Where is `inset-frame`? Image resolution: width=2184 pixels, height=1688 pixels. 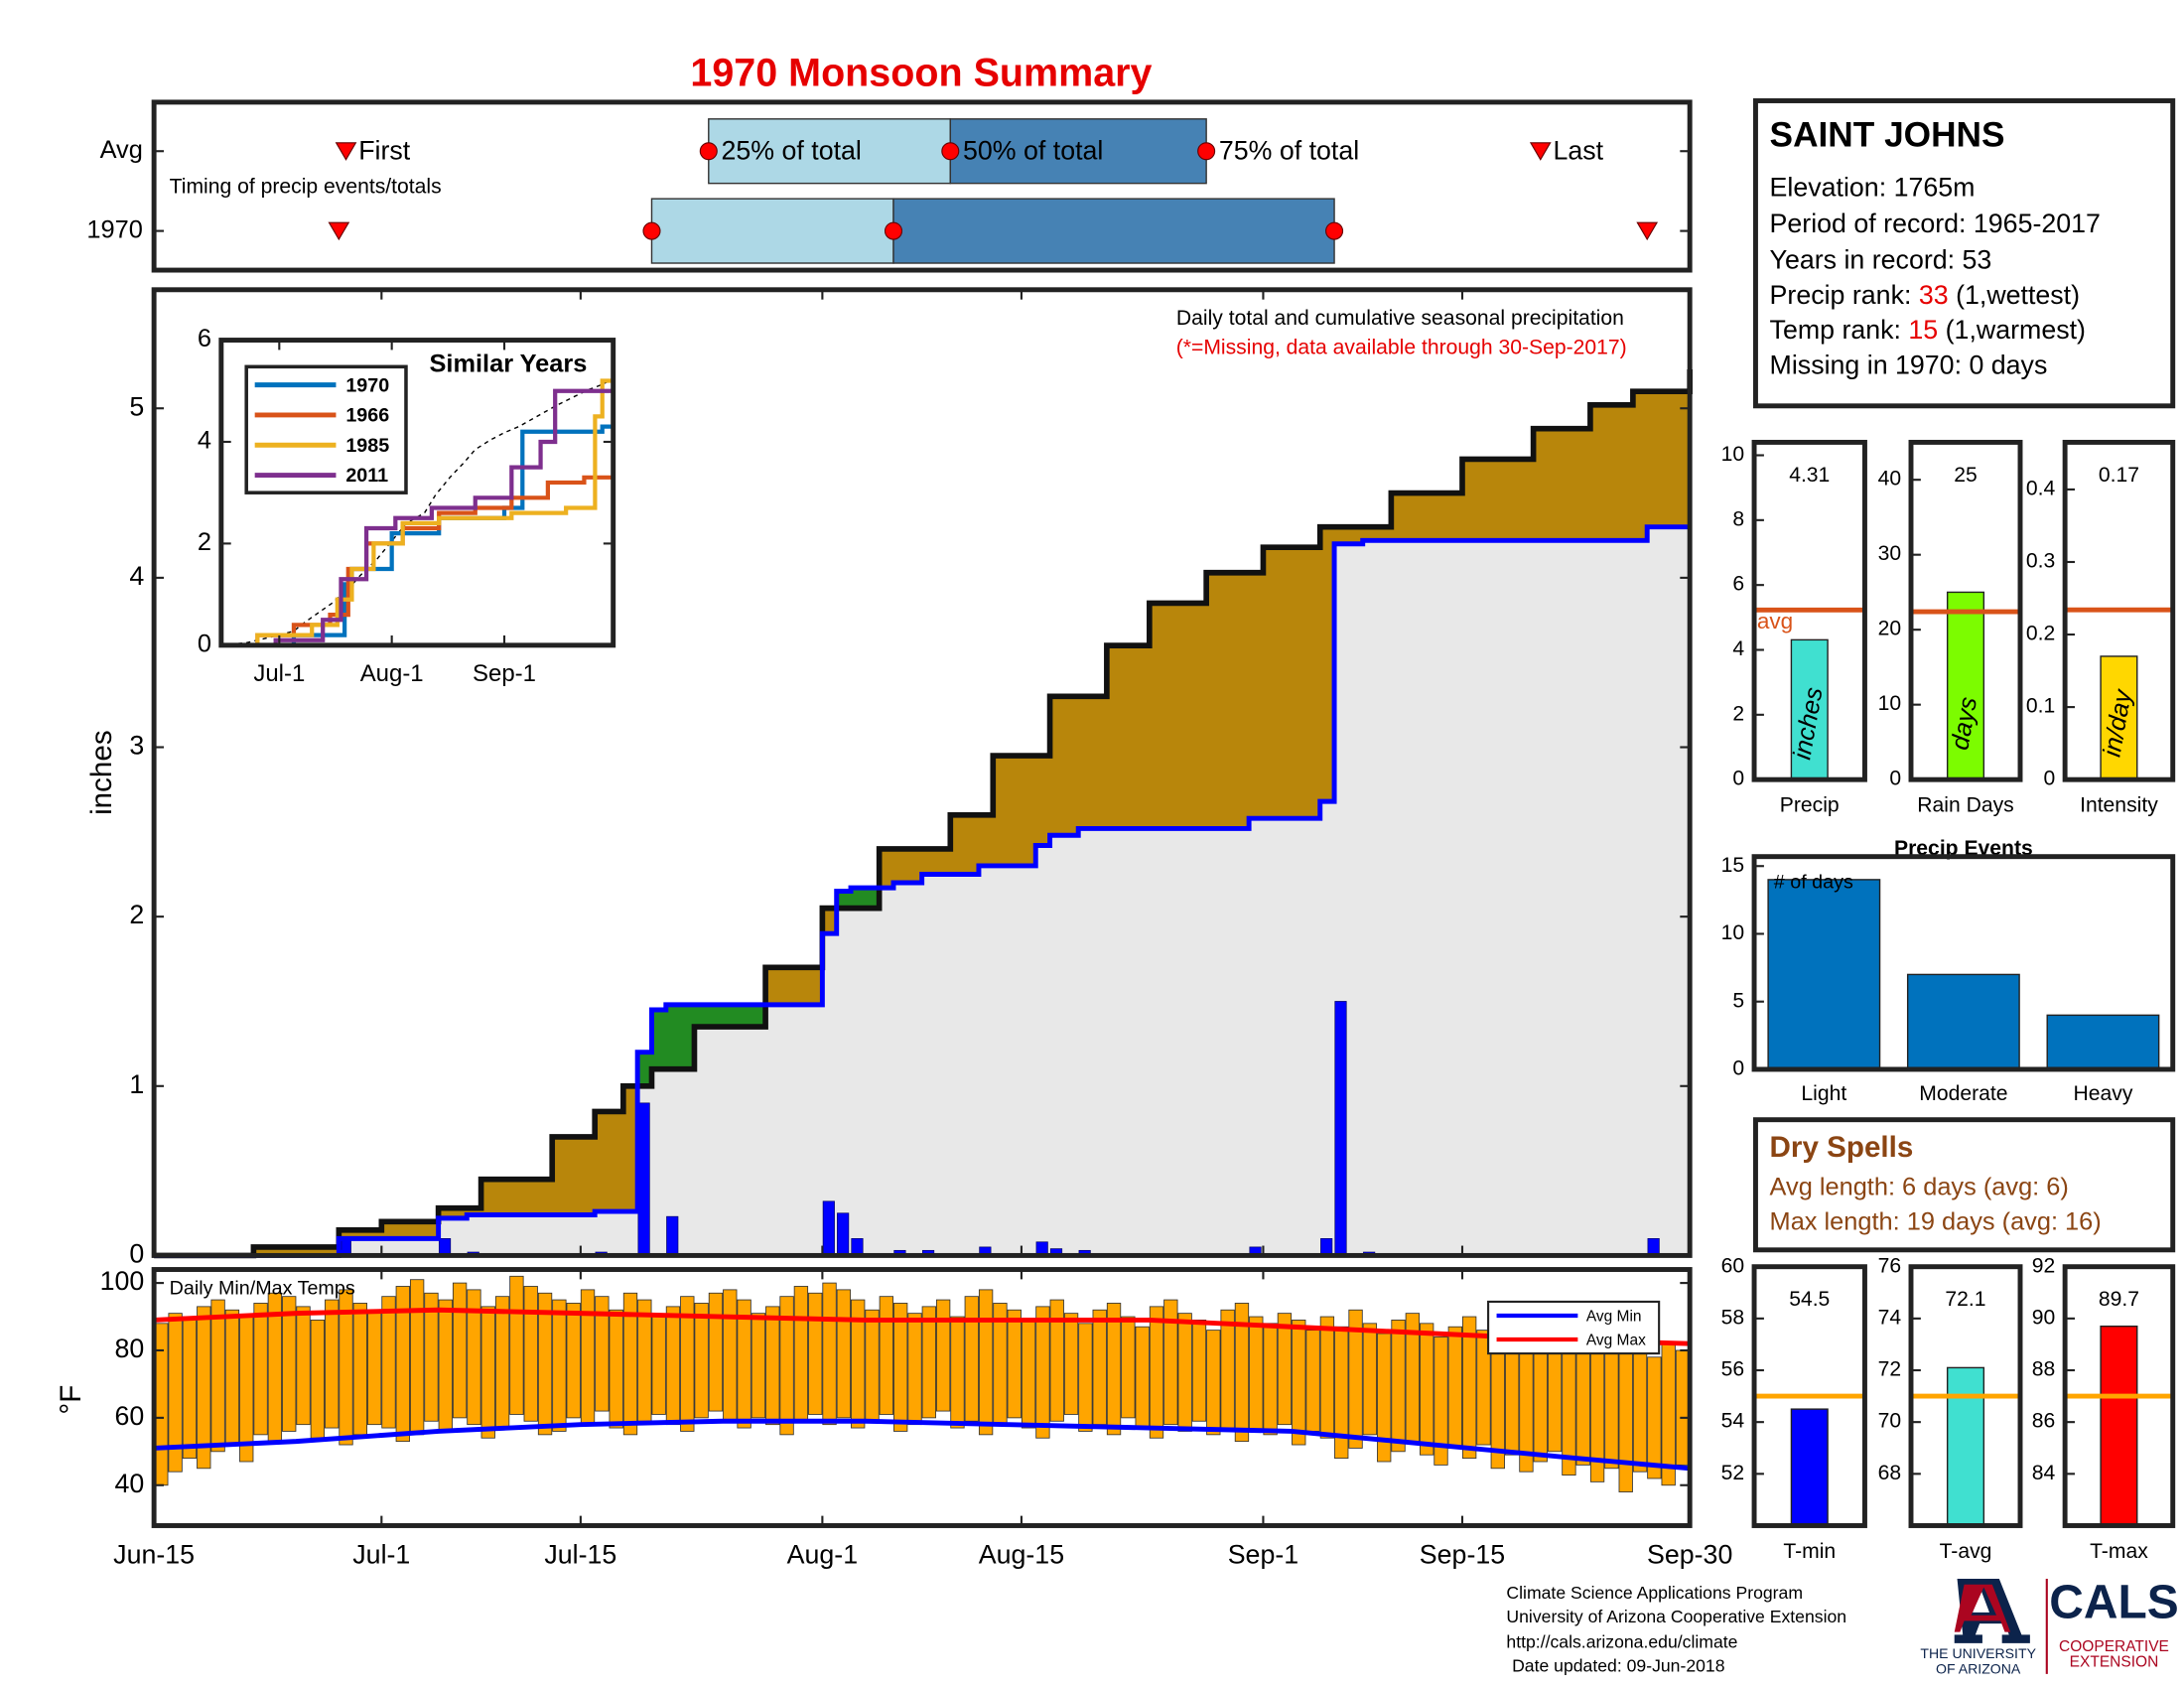
inset-frame is located at coordinates (417, 493).